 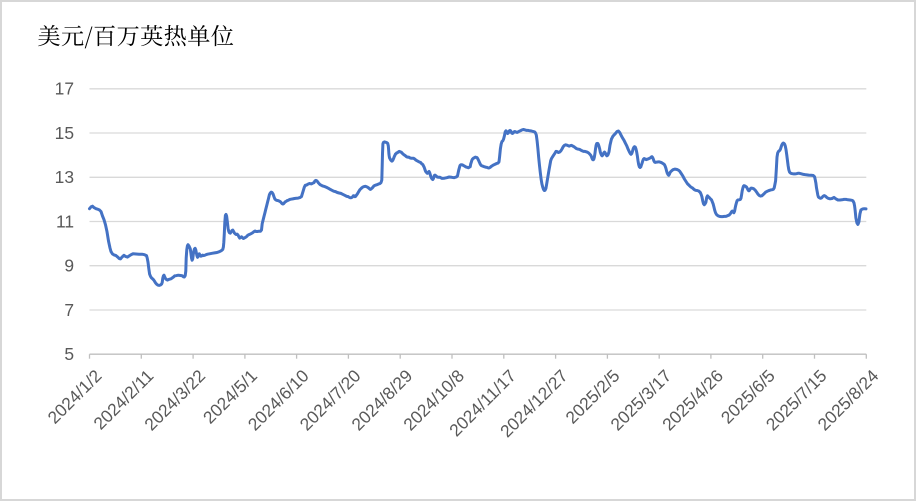 What do you see at coordinates (64, 89) in the screenshot?
I see `svg-text: 17` at bounding box center [64, 89].